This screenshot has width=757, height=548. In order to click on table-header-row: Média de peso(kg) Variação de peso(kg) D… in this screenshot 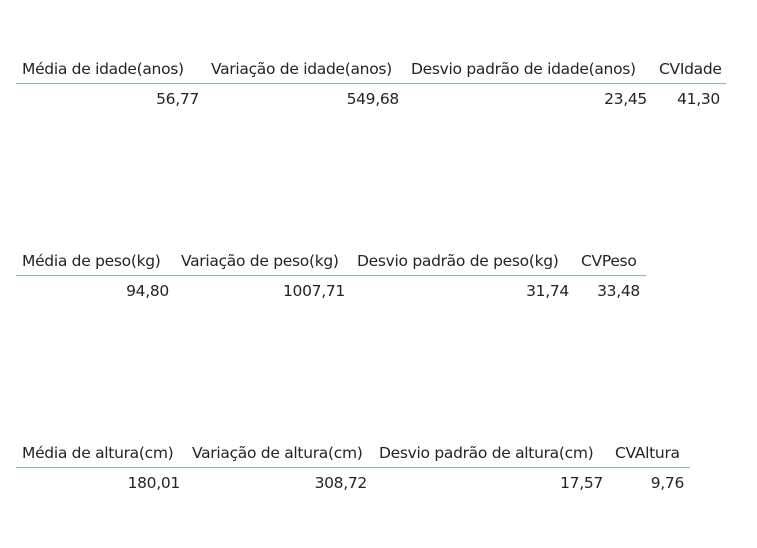, I will do `click(331, 261)`.